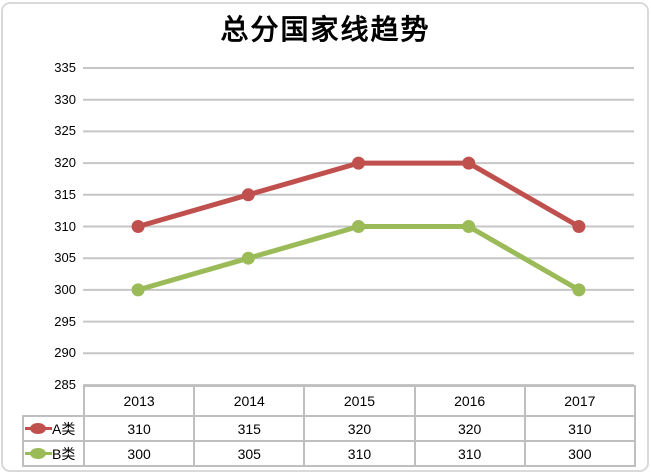 The height and width of the screenshot is (474, 651). Describe the element at coordinates (139, 401) in the screenshot. I see `year-header-cell: 2013` at that location.